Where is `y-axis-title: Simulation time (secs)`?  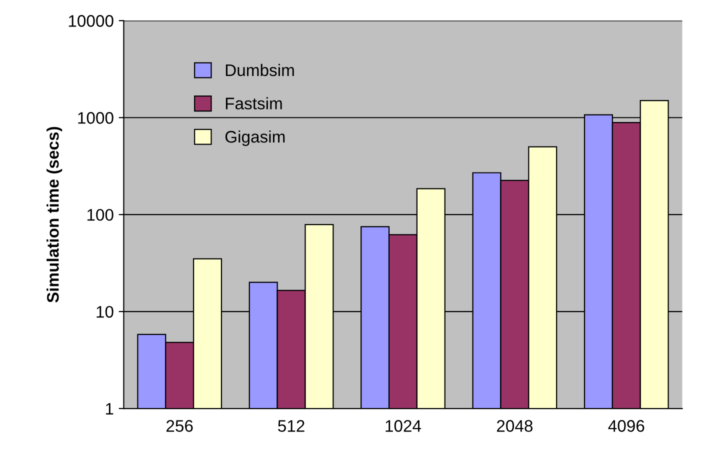 y-axis-title: Simulation time (secs) is located at coordinates (54, 214).